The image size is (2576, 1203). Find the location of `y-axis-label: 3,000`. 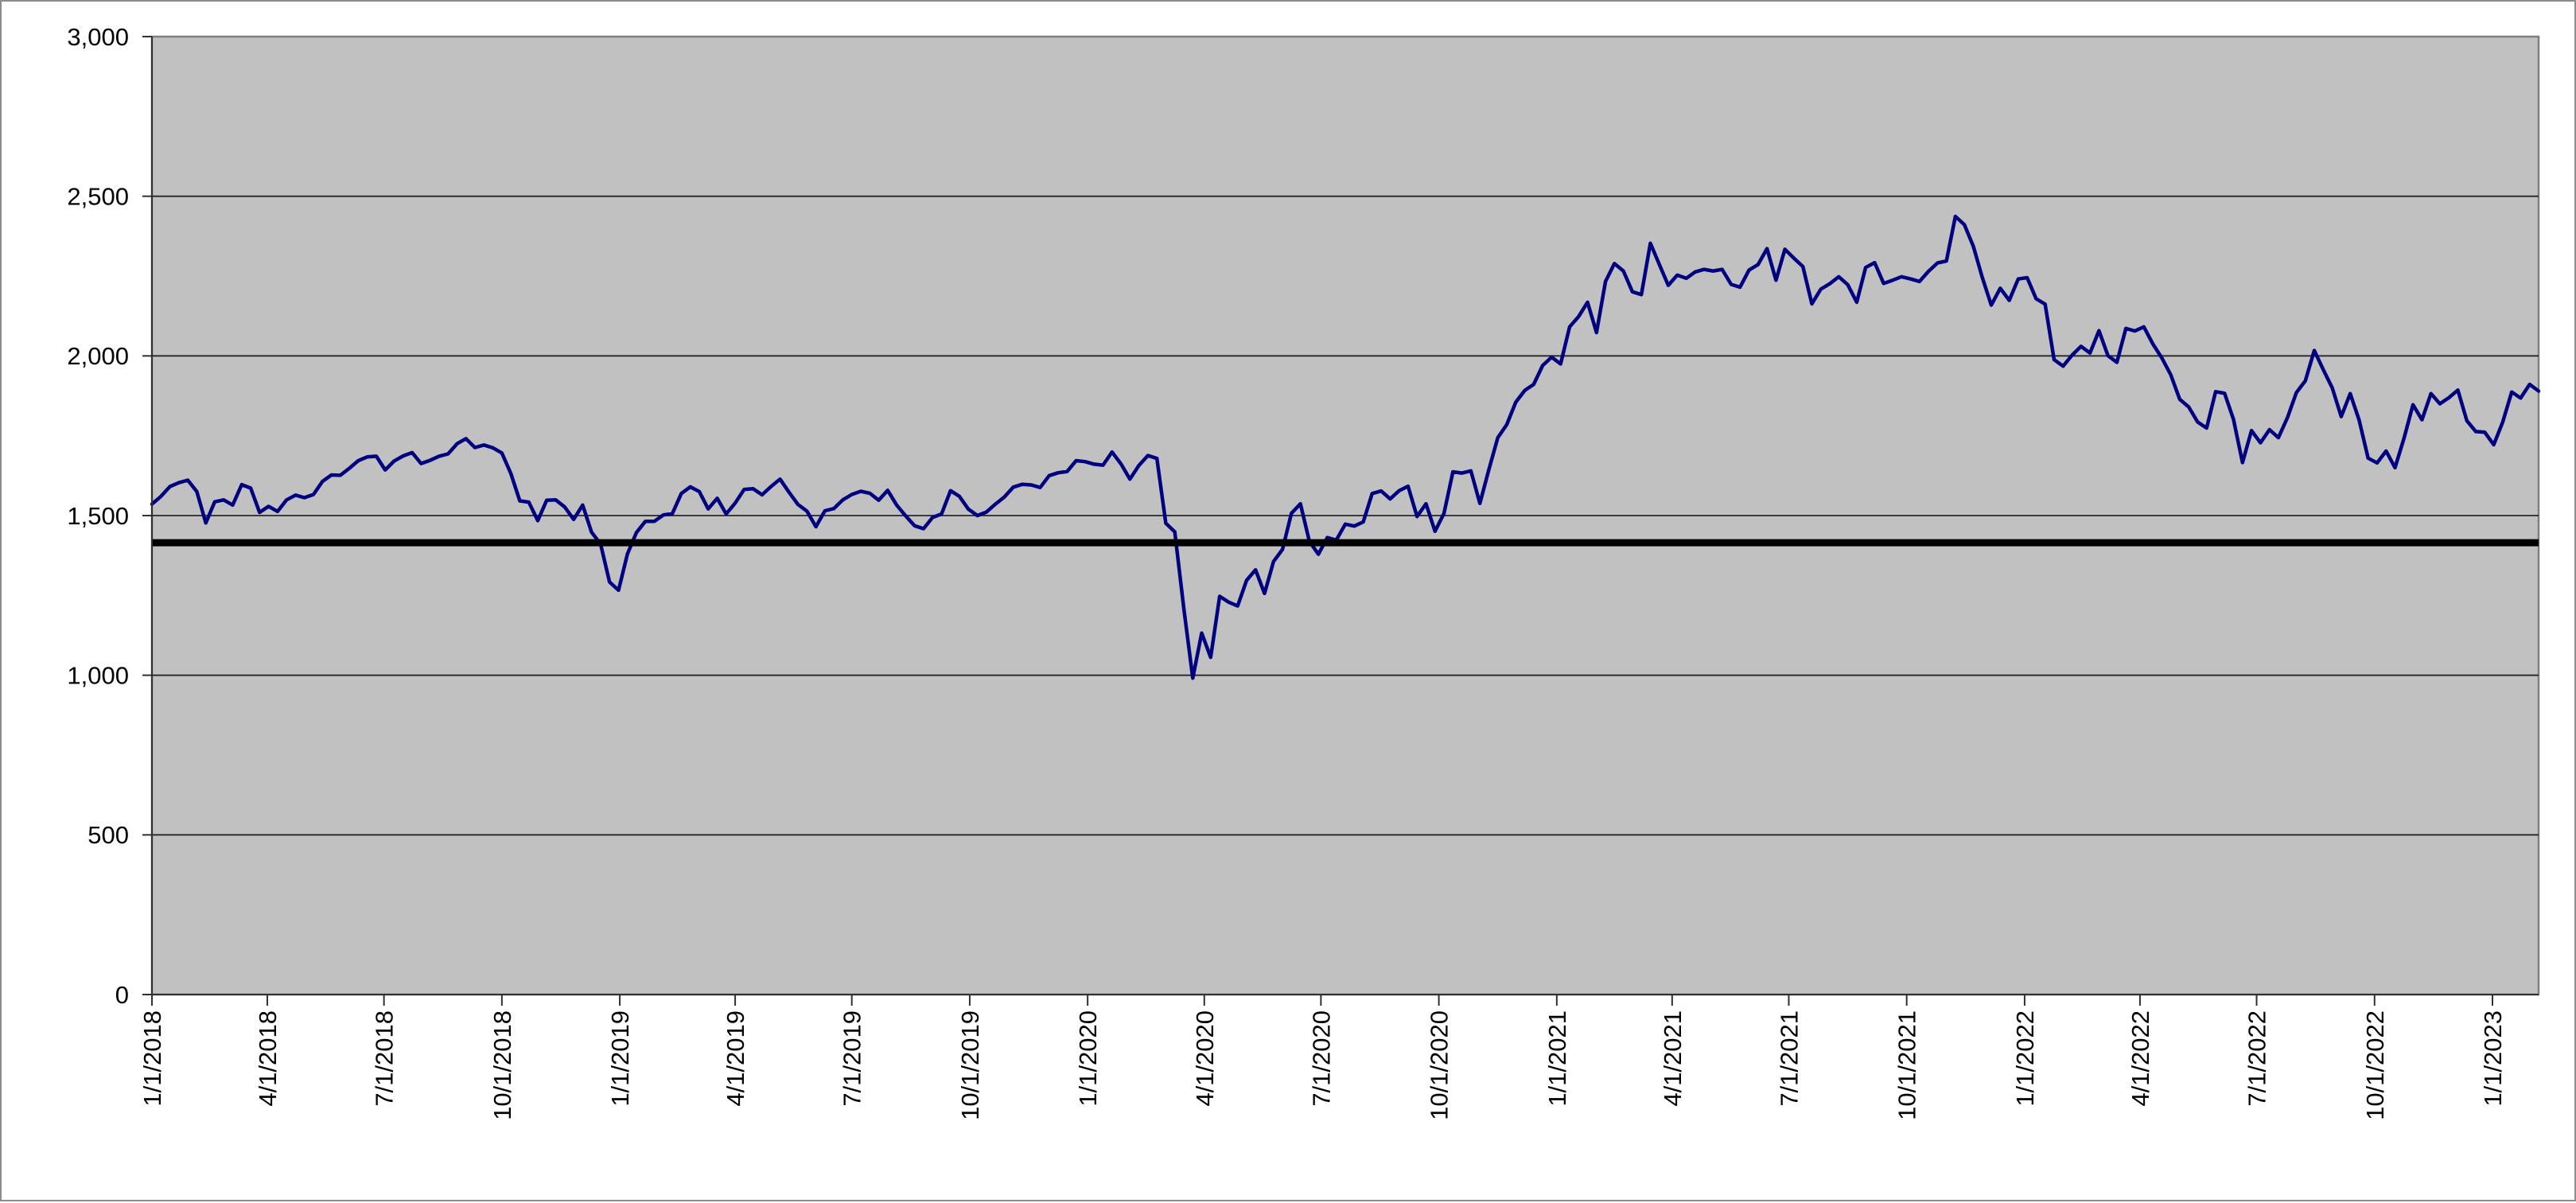

y-axis-label: 3,000 is located at coordinates (98, 37).